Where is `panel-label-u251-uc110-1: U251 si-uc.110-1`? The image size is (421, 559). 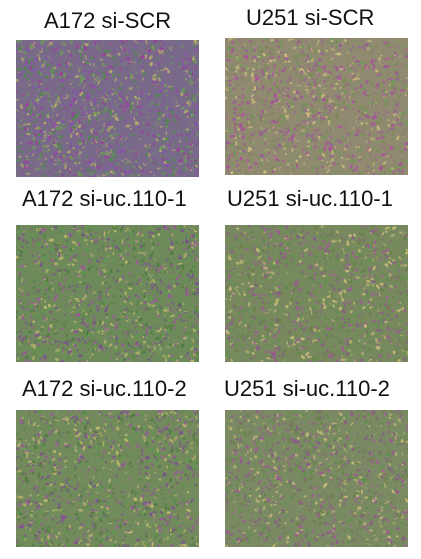
panel-label-u251-uc110-1: U251 si-uc.110-1 is located at coordinates (310, 198).